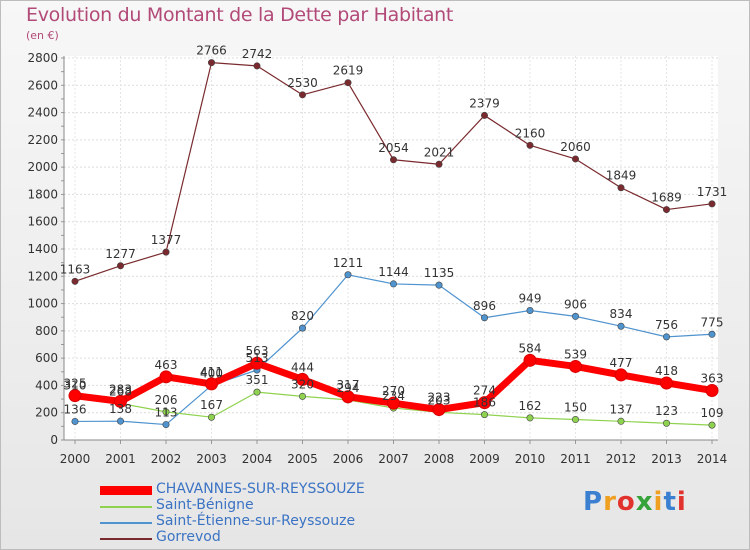  I want to click on data-label: 325, so click(75, 384).